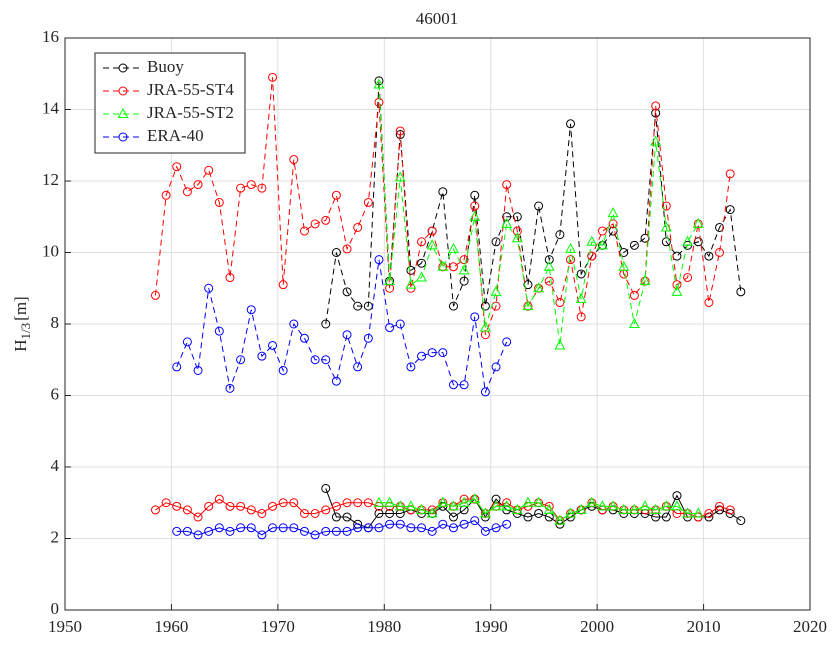 Image resolution: width=835 pixels, height=649 pixels. What do you see at coordinates (170, 103) in the screenshot?
I see `legend: Buoy JRA-55-ST4 JRA-55-ST2 ERA-40` at bounding box center [170, 103].